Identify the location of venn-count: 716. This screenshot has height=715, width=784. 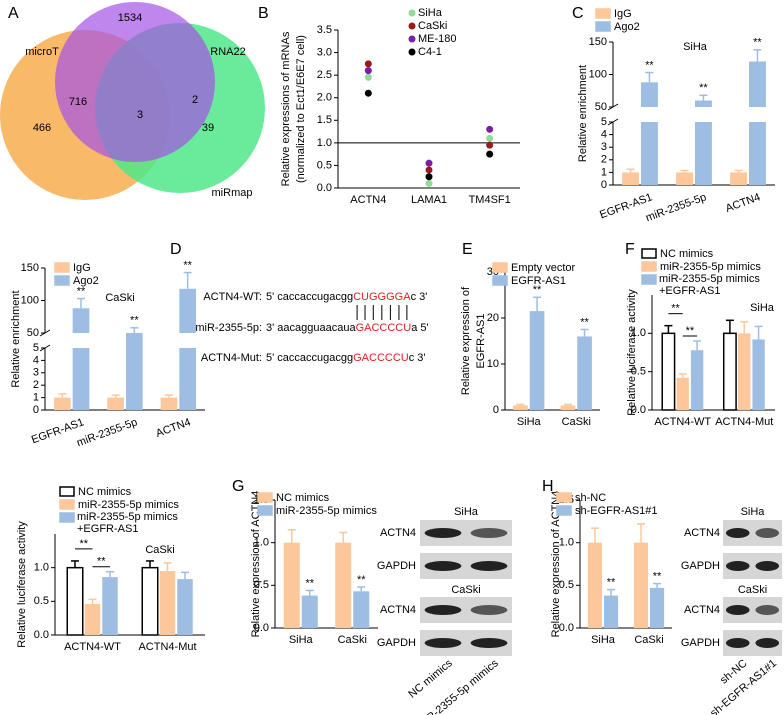
(78, 102).